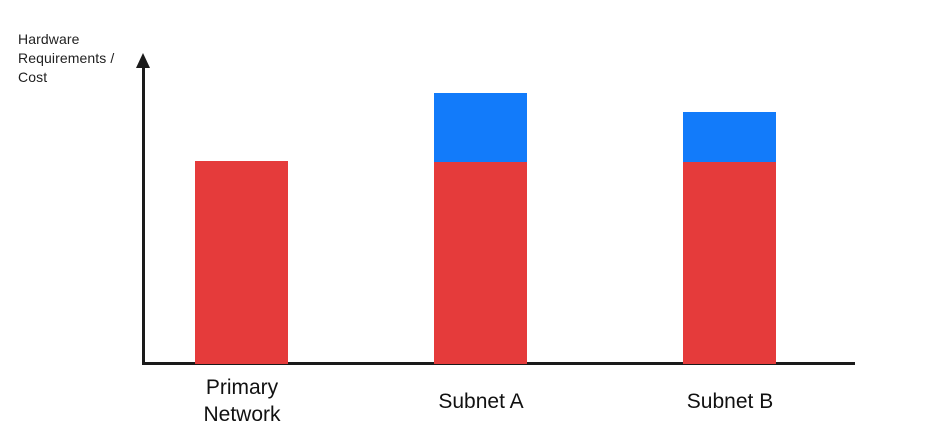 This screenshot has height=437, width=933. What do you see at coordinates (66, 58) in the screenshot?
I see `y-axis-label-line-2: Requirements /` at bounding box center [66, 58].